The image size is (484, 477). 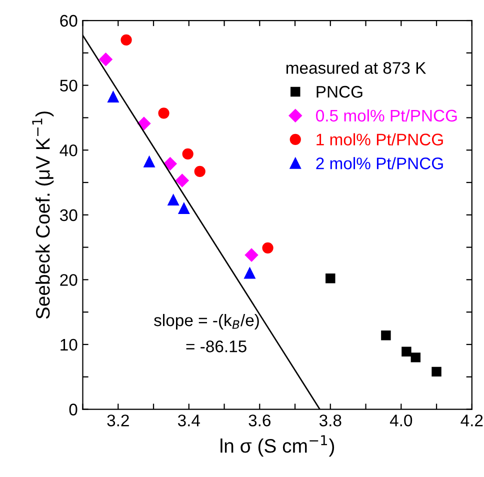 I want to click on legend-label: 2 mol% Pt/PNCG, so click(x=379, y=163).